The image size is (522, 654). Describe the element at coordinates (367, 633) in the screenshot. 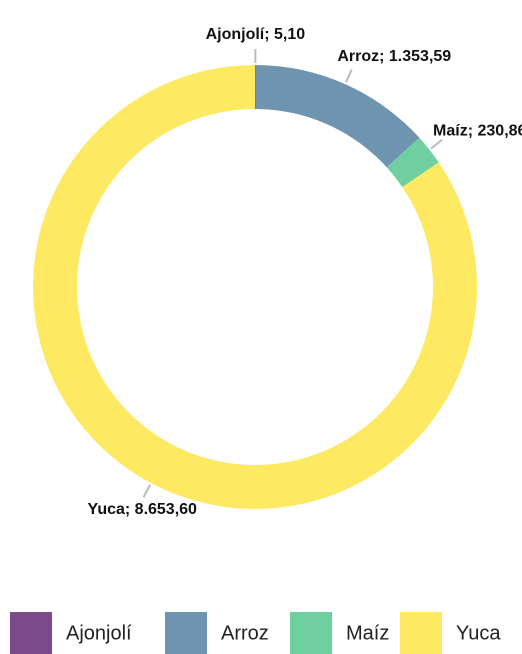

I see `legend-label: Maíz` at that location.